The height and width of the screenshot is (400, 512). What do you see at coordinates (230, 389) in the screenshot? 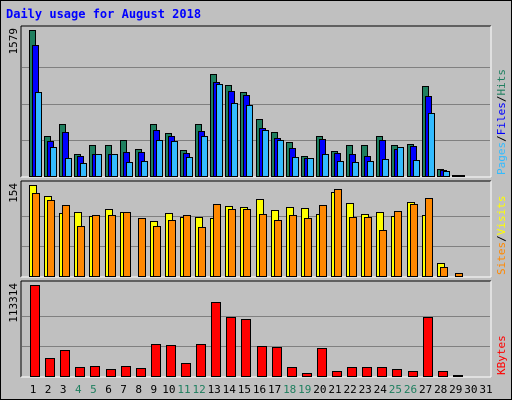
I see `x-tick-label: 14` at bounding box center [230, 389].